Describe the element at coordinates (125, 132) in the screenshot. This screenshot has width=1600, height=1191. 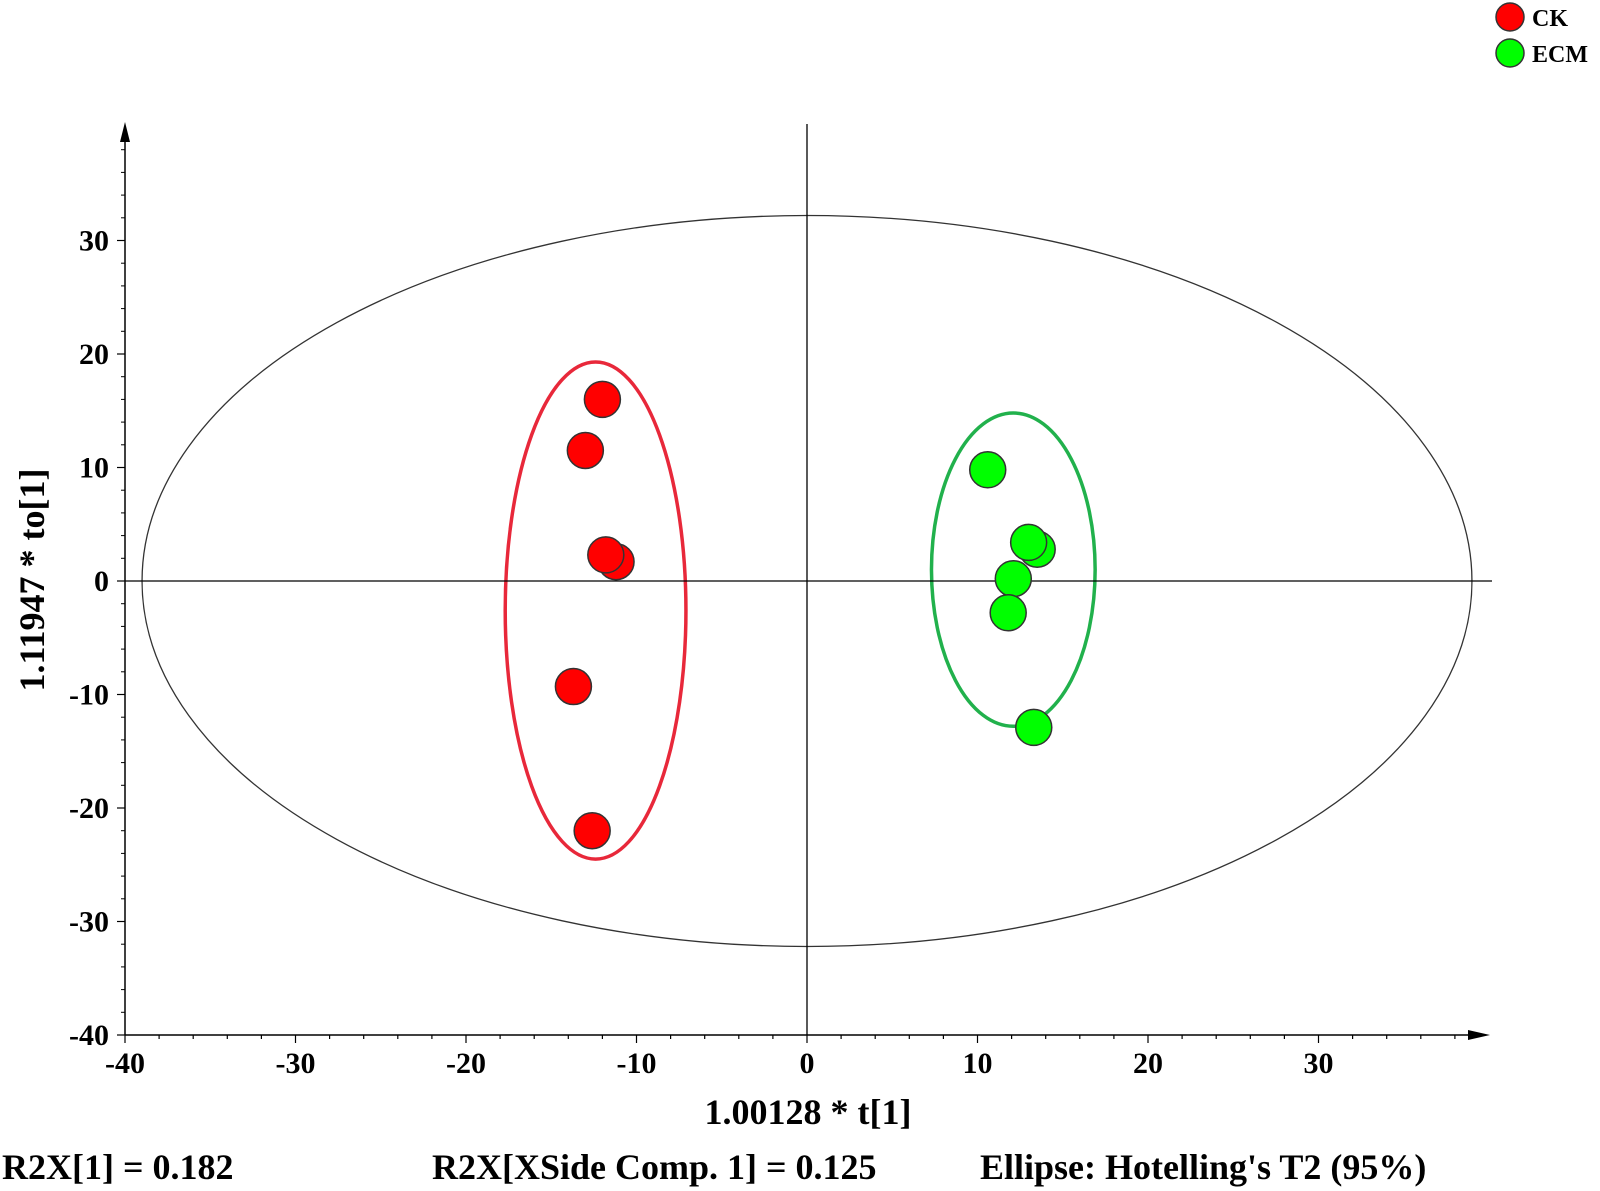
I see `y-axis-arrow` at that location.